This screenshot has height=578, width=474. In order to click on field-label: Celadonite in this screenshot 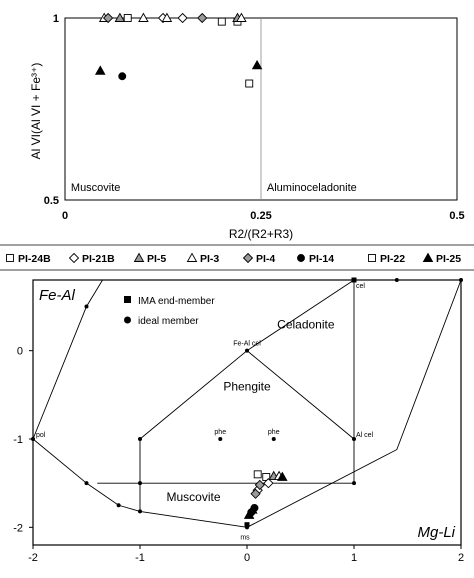, I will do `click(306, 325)`.